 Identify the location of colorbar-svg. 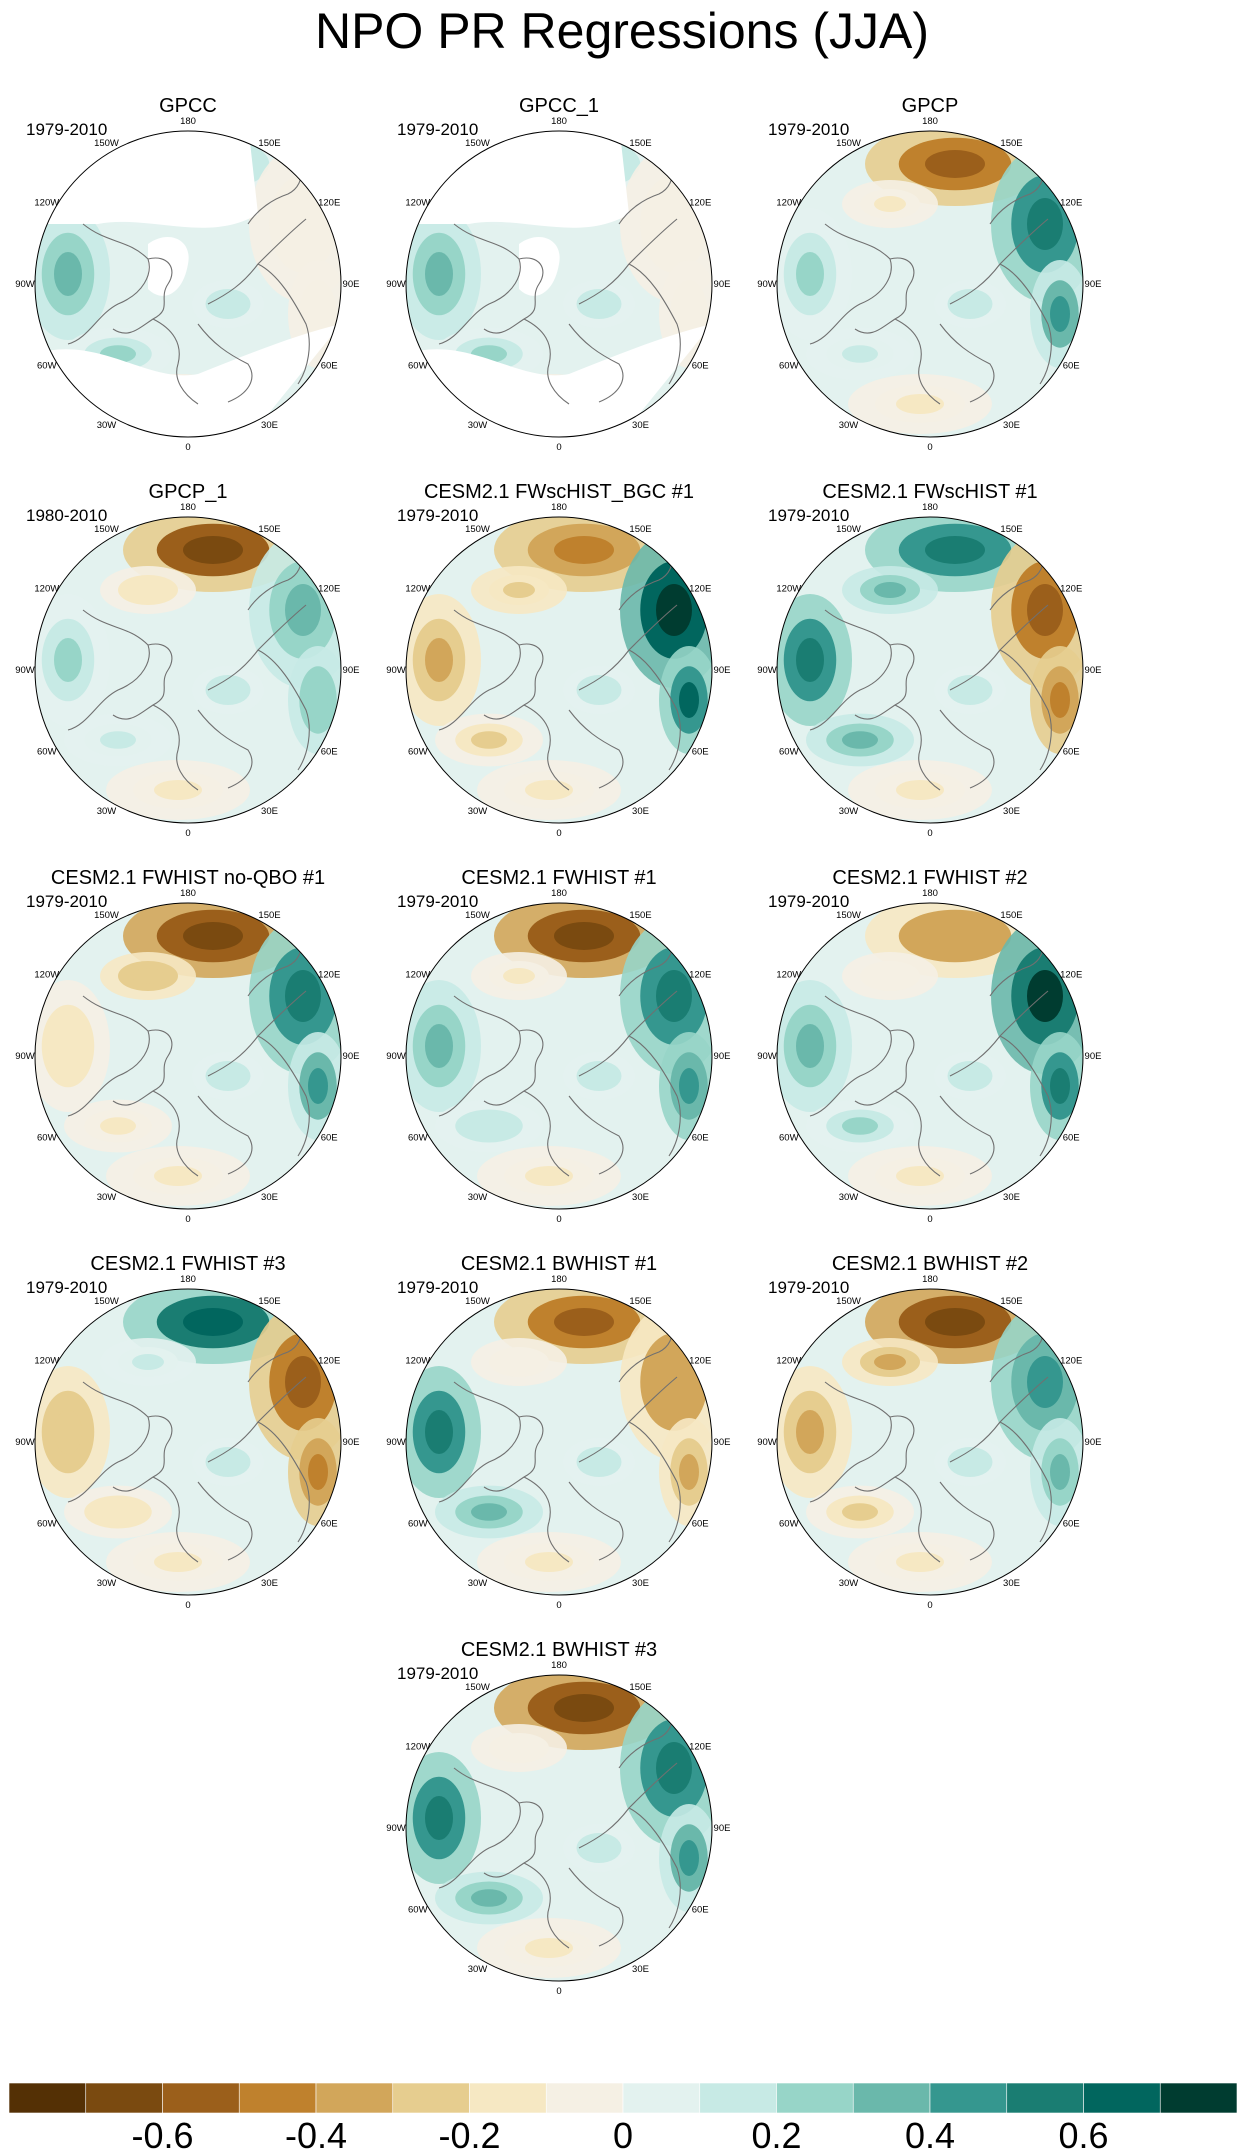
(623, 2098).